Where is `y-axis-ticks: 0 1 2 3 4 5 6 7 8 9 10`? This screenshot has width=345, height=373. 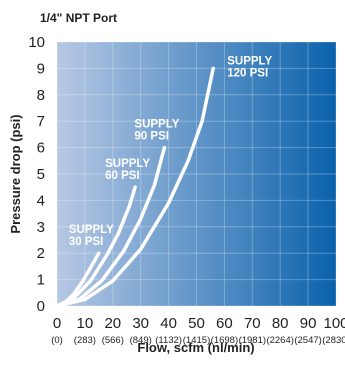 y-axis-ticks: 0 1 2 3 4 5 6 7 8 9 10 is located at coordinates (36, 174).